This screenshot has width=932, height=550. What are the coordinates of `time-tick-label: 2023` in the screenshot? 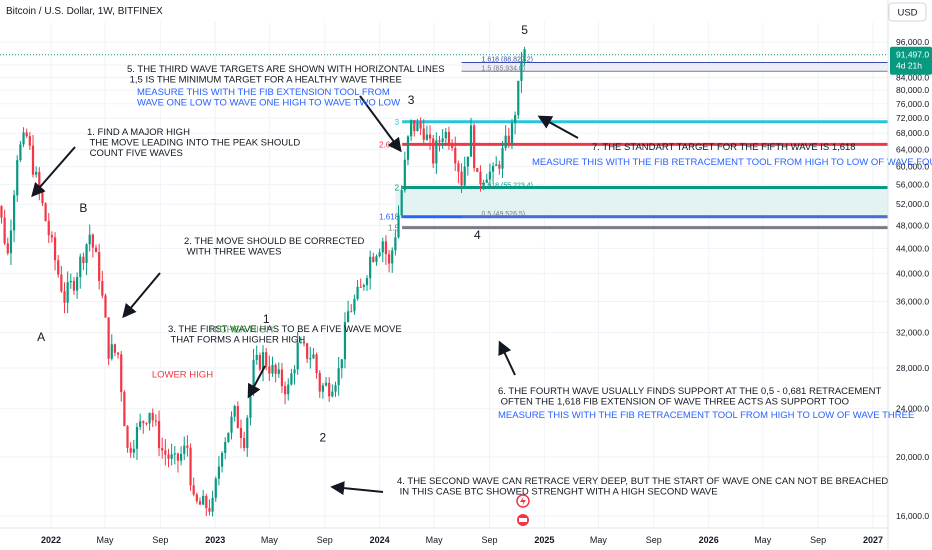 It's located at (215, 540).